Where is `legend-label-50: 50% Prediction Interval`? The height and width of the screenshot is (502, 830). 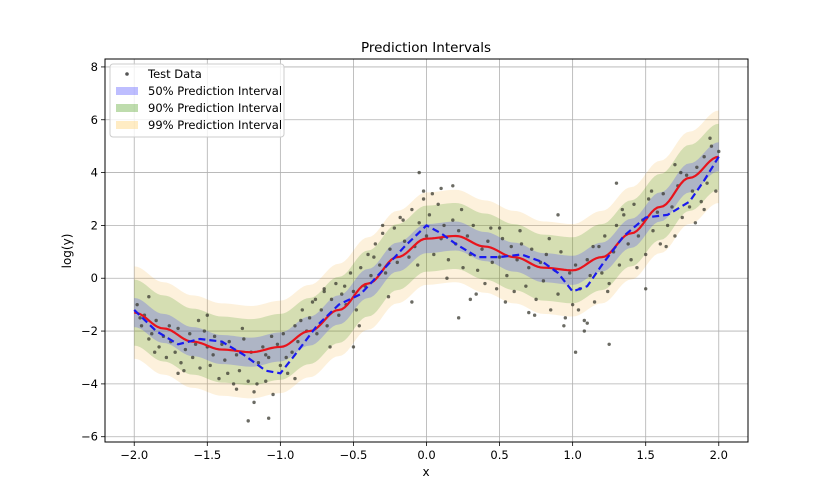
legend-label-50: 50% Prediction Interval is located at coordinates (215, 91).